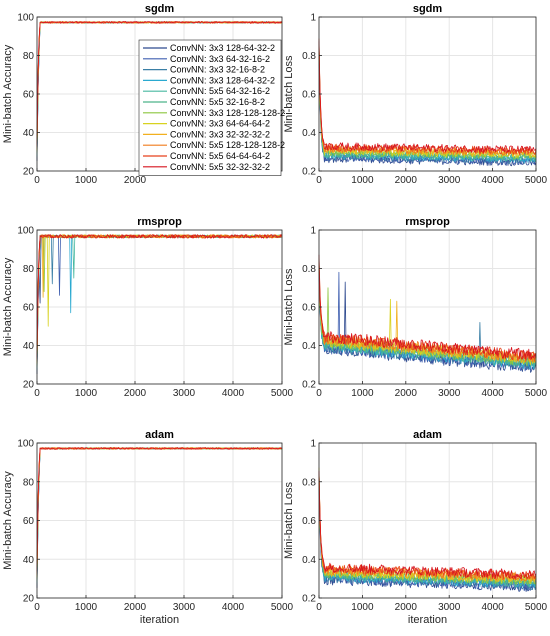  Describe the element at coordinates (227, 113) in the screenshot. I see `legend-entry: ConvNN: 3x3 128-128-128-2` at that location.